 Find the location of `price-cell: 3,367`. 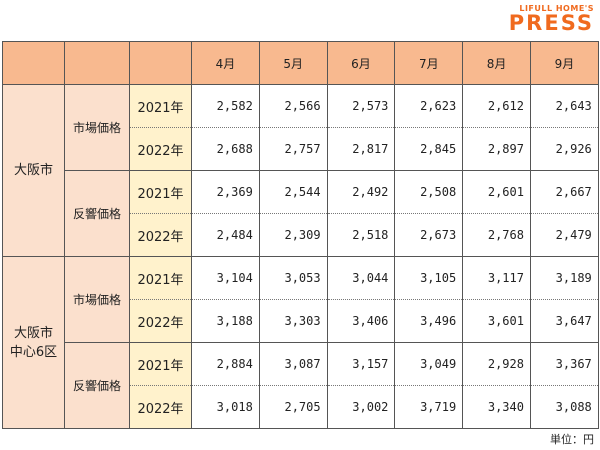

price-cell: 3,367 is located at coordinates (564, 364).